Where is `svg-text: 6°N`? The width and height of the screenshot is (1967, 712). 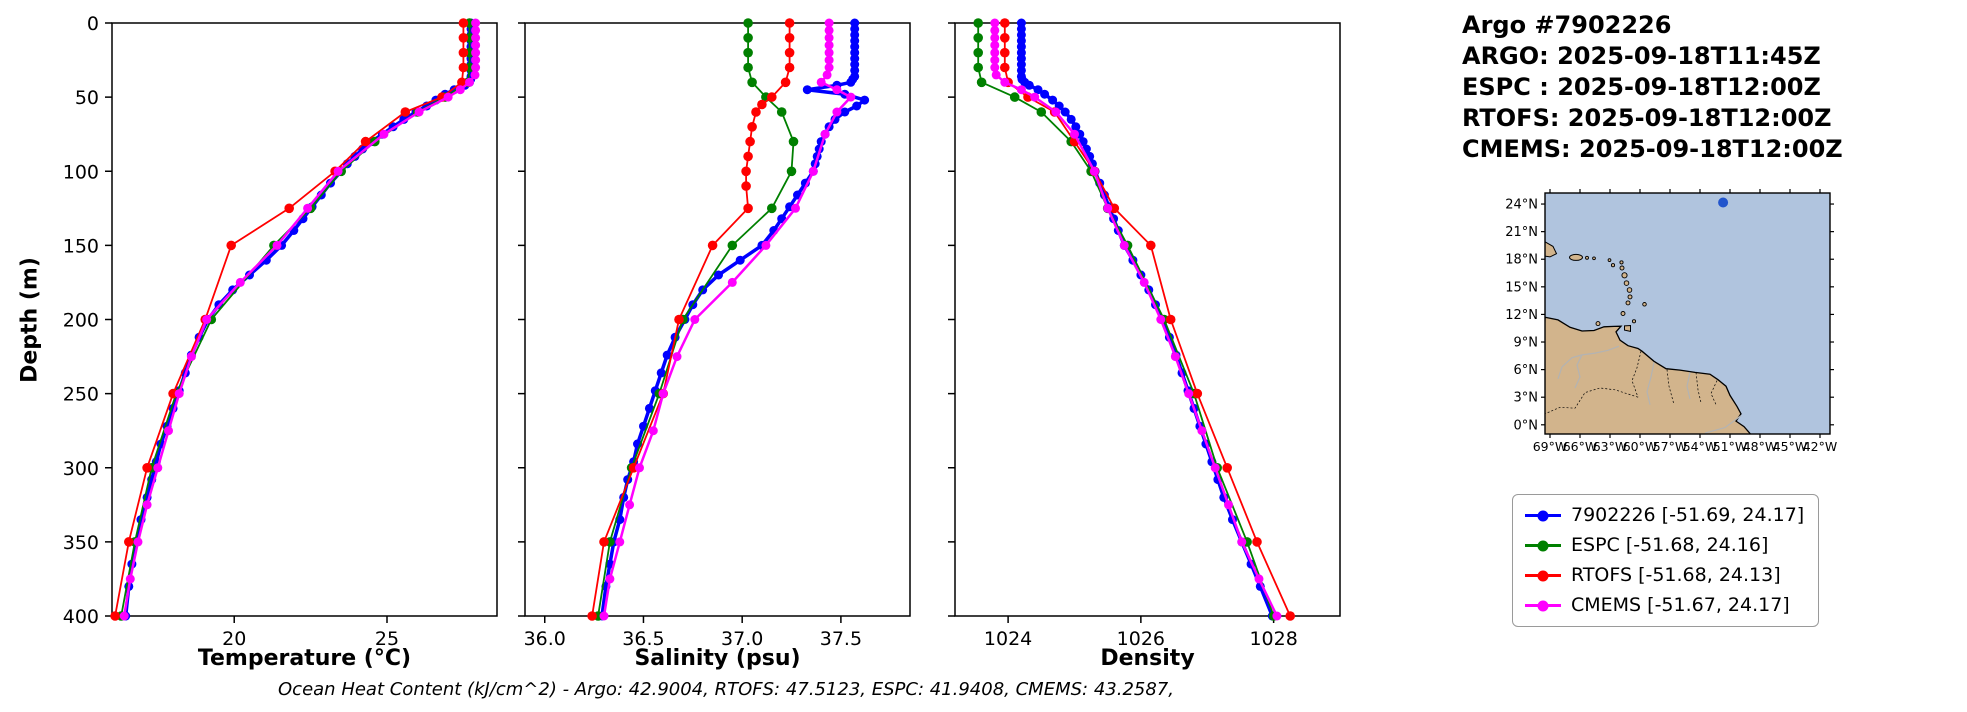 svg-text: 6°N is located at coordinates (1526, 370).